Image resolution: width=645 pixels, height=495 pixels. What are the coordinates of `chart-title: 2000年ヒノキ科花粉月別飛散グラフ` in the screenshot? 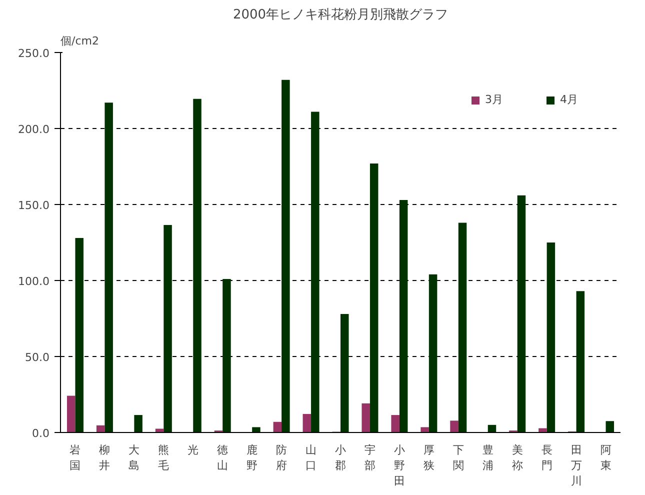 It's located at (340, 15).